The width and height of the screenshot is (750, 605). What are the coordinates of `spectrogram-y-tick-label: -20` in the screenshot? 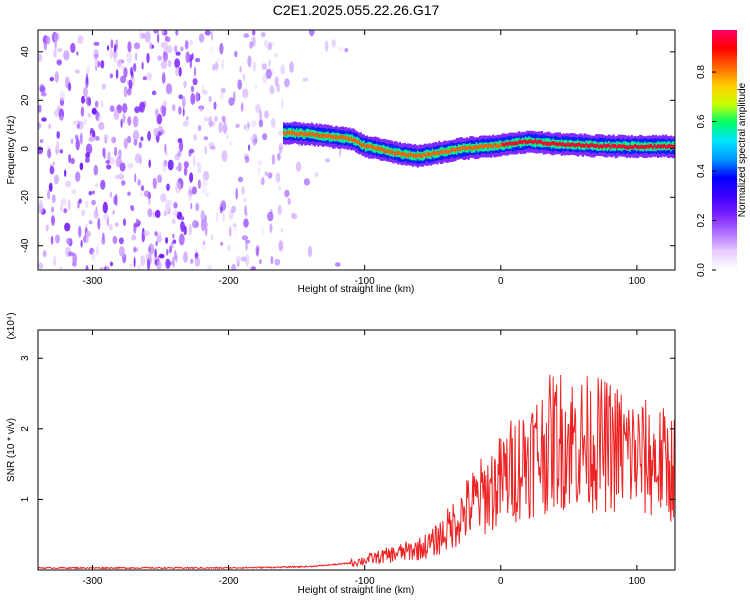 It's located at (25, 197).